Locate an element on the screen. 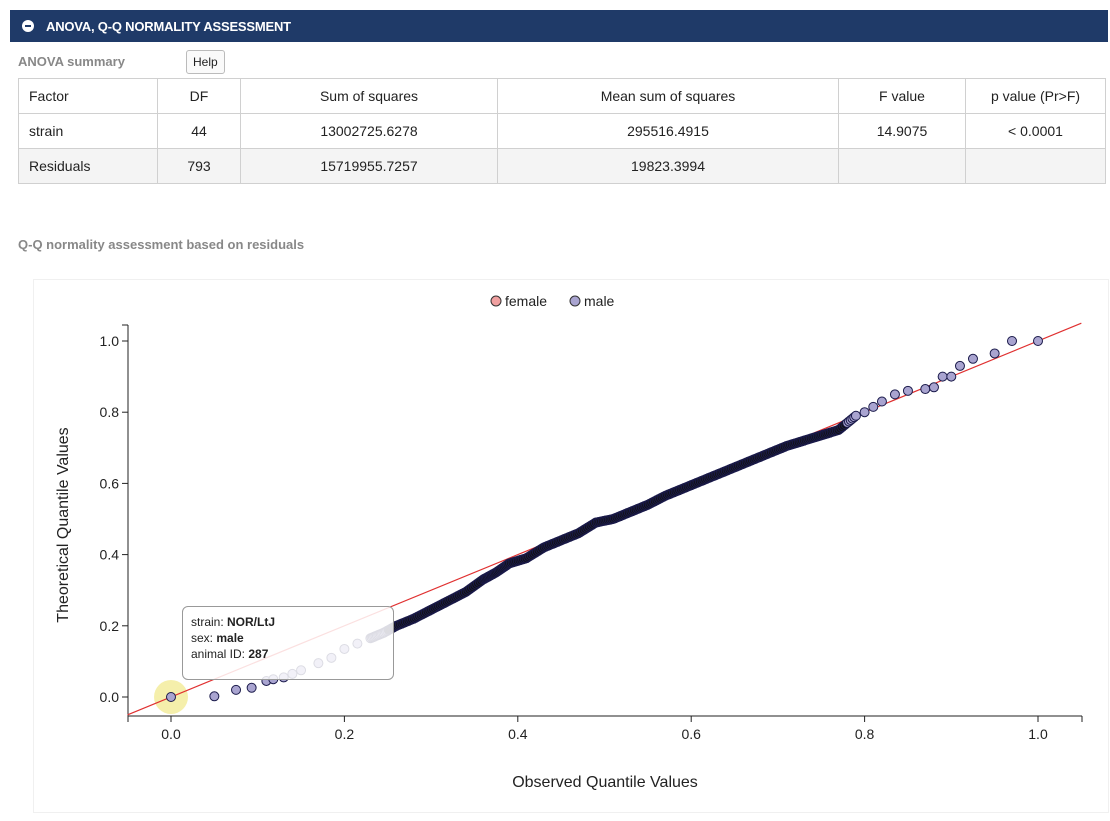 Image resolution: width=1110 pixels, height=821 pixels. cell-df: 44 is located at coordinates (199, 131).